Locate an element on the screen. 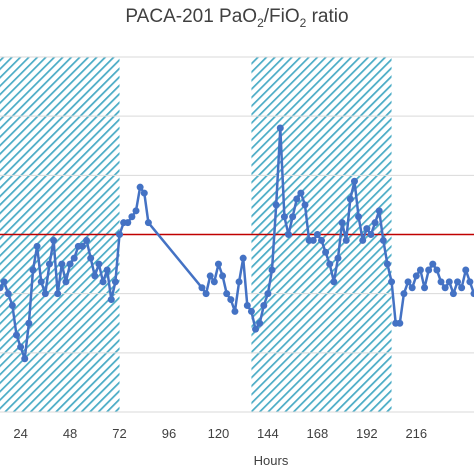  chart-title-middle: /FiO is located at coordinates (281, 16).